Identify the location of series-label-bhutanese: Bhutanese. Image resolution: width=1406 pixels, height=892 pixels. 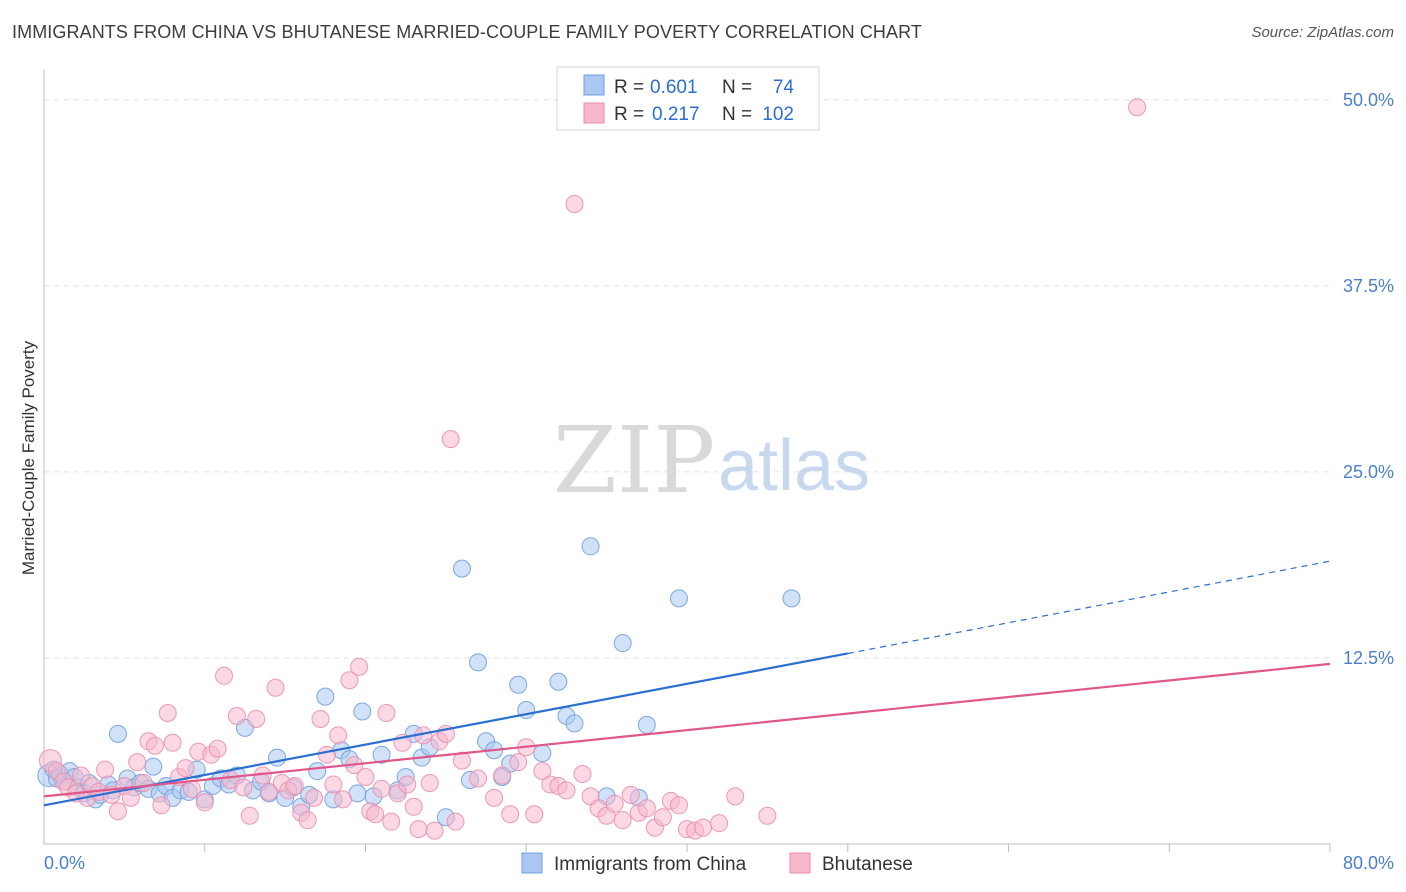
(867, 864).